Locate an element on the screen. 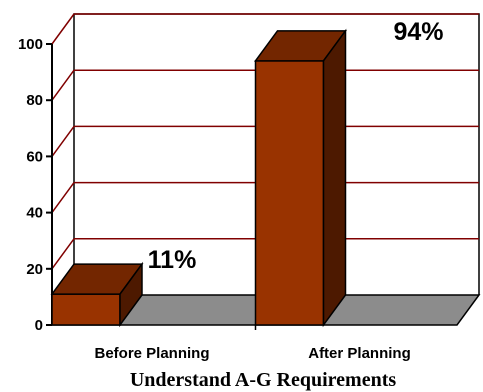  x-axis-title: Understand A-G Requirements is located at coordinates (263, 380).